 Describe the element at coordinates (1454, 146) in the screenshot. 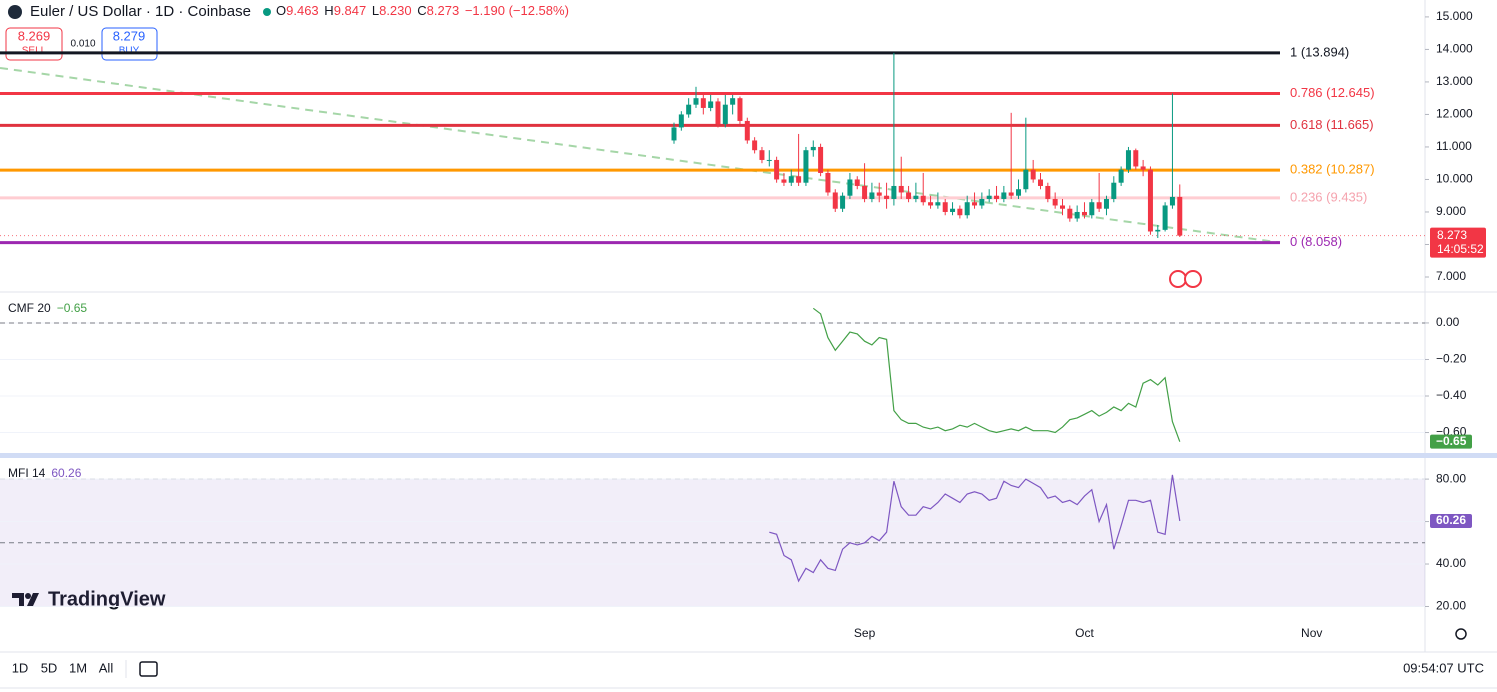

I see `y-tick-label: 11.000` at that location.